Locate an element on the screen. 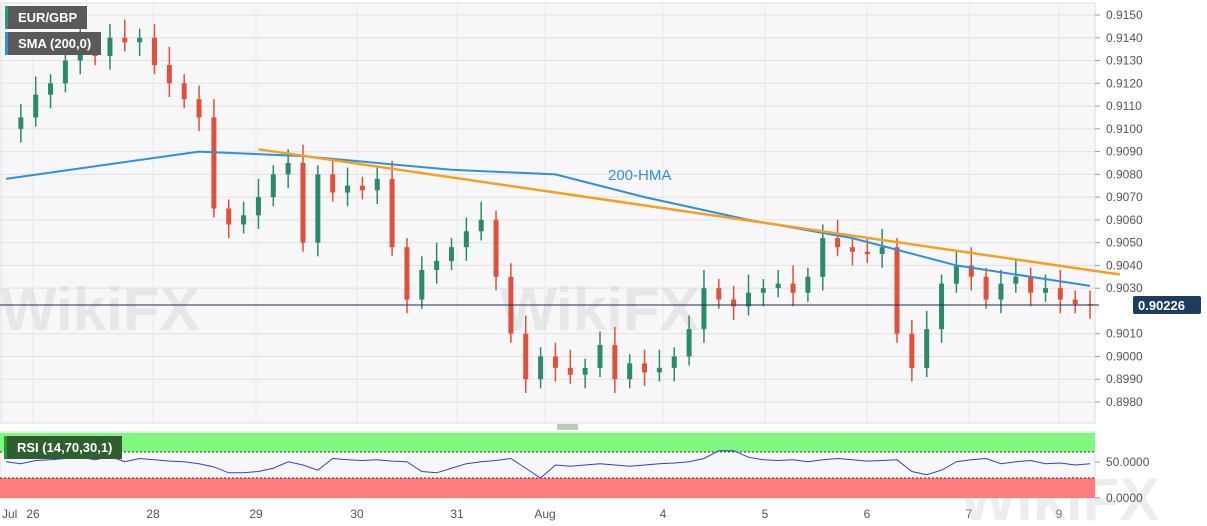 The width and height of the screenshot is (1207, 526). rsi-overbought-zone is located at coordinates (547, 442).